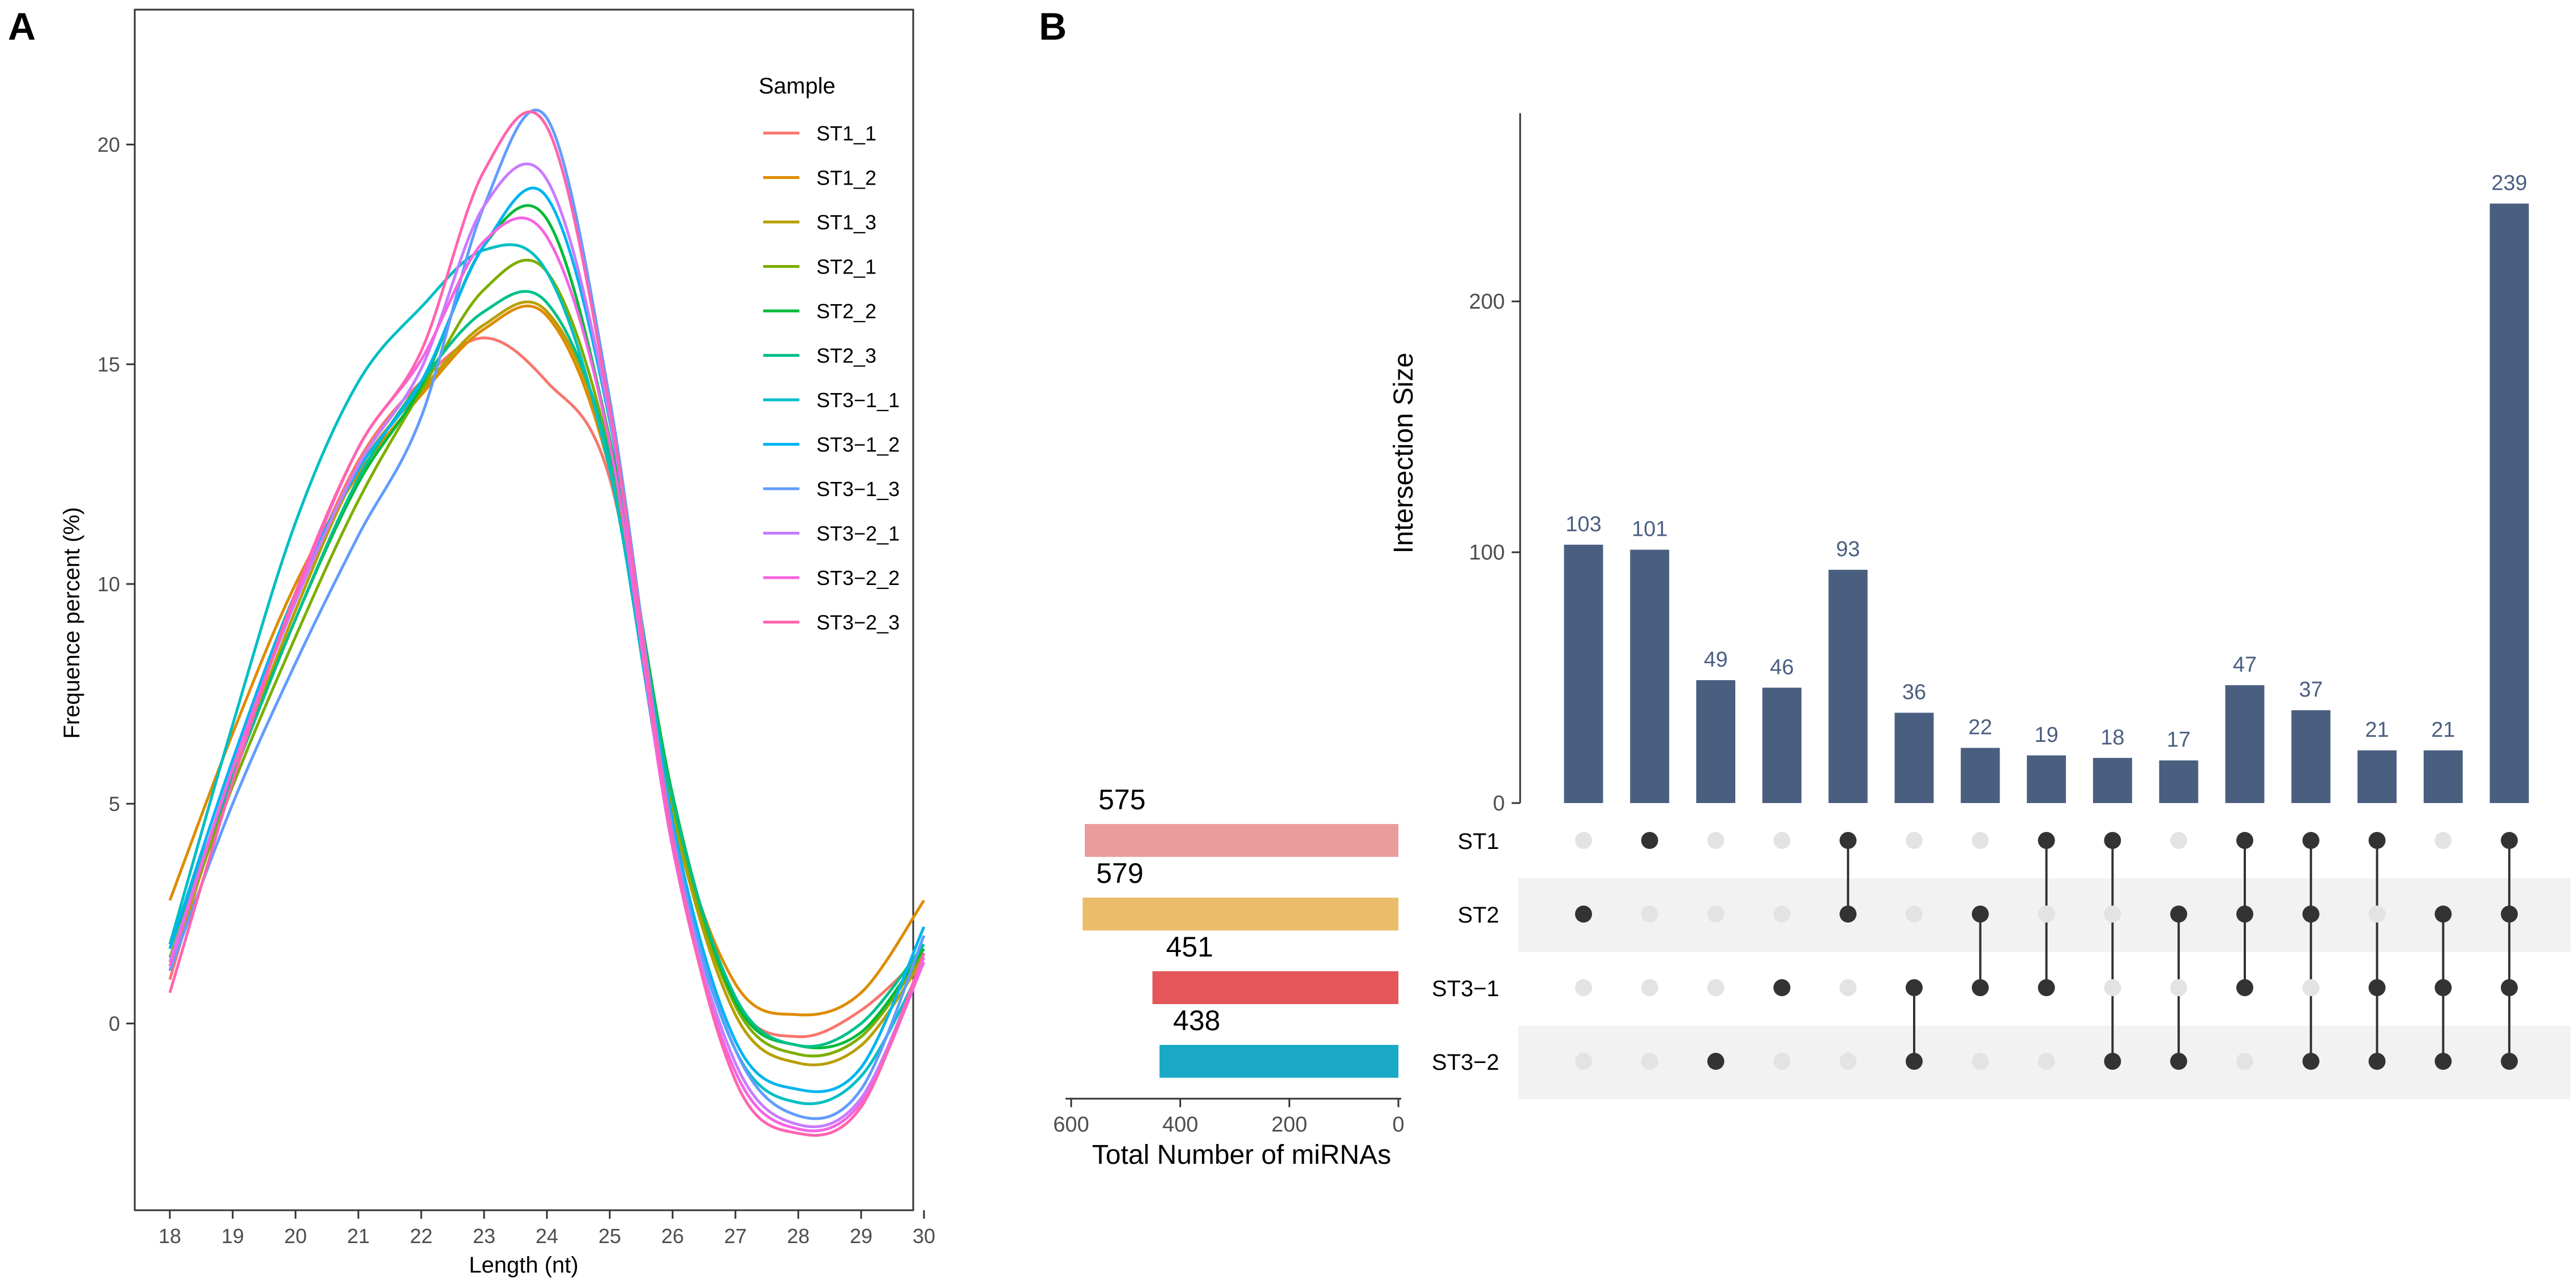 The height and width of the screenshot is (1285, 2576). Describe the element at coordinates (1398, 1125) in the screenshot. I see `set-size-tick-label: 0` at that location.